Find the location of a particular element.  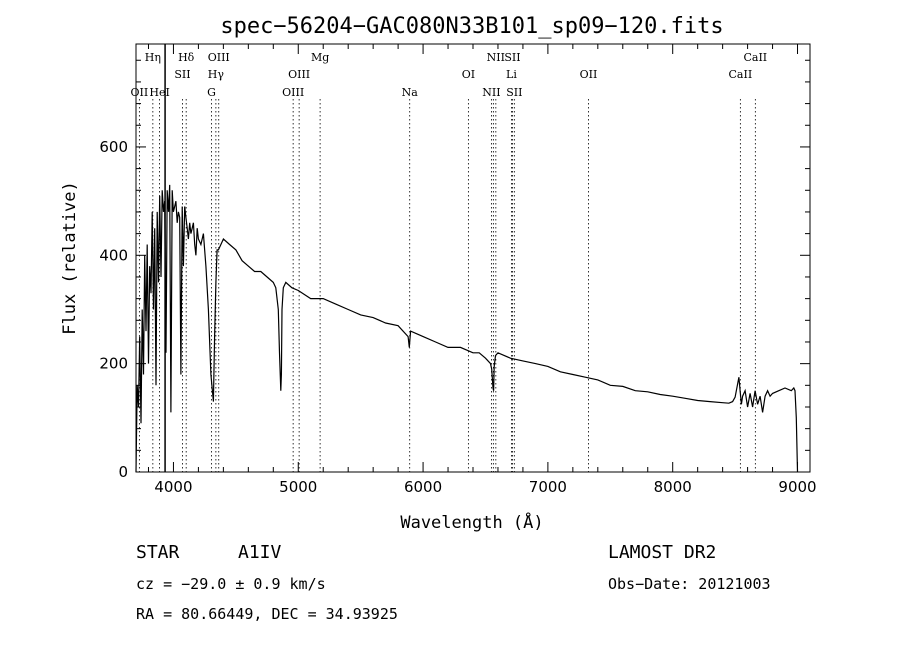

x-tick-label: 7000 is located at coordinates (548, 487).